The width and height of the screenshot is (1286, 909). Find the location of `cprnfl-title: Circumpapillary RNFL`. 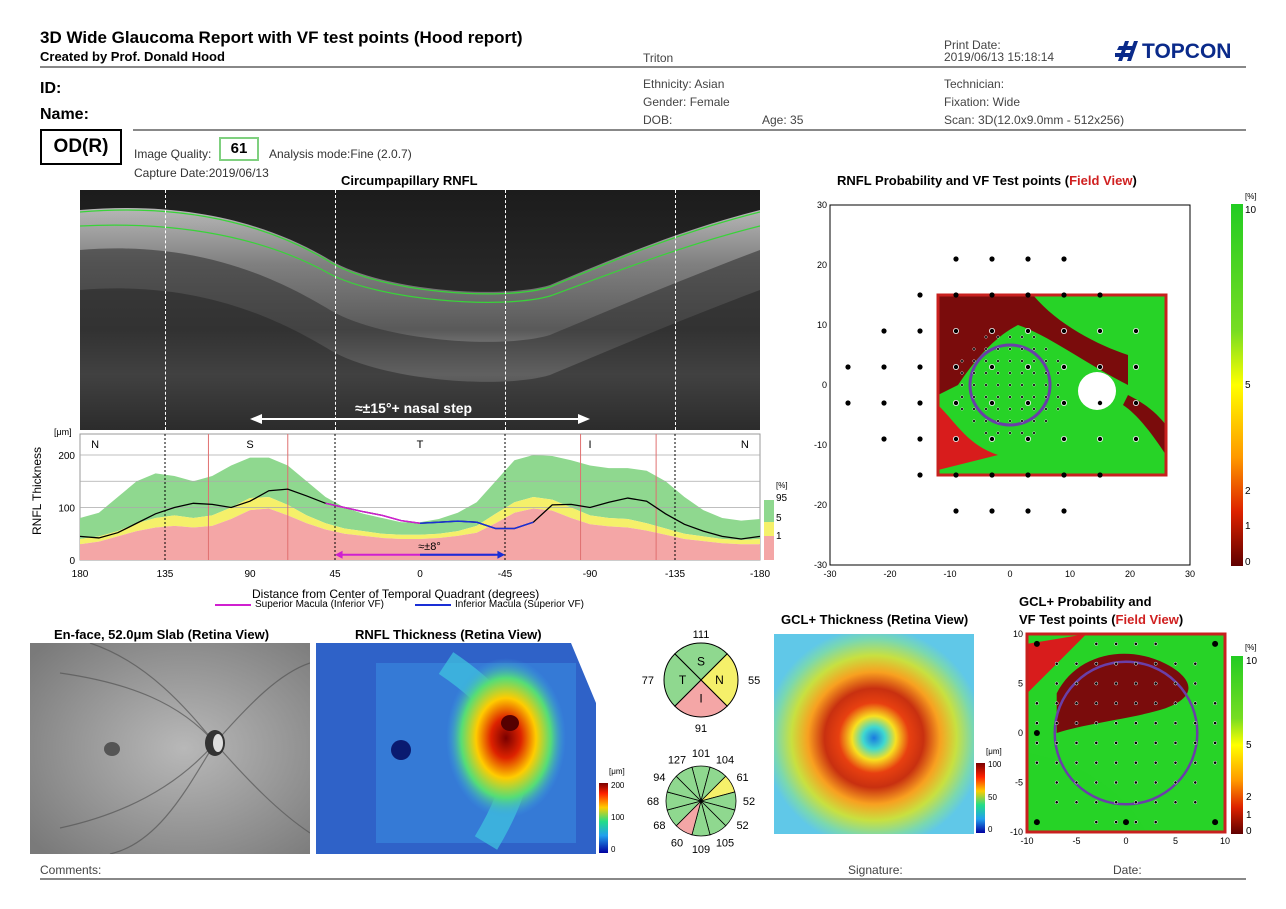

cprnfl-title: Circumpapillary RNFL is located at coordinates (409, 180).